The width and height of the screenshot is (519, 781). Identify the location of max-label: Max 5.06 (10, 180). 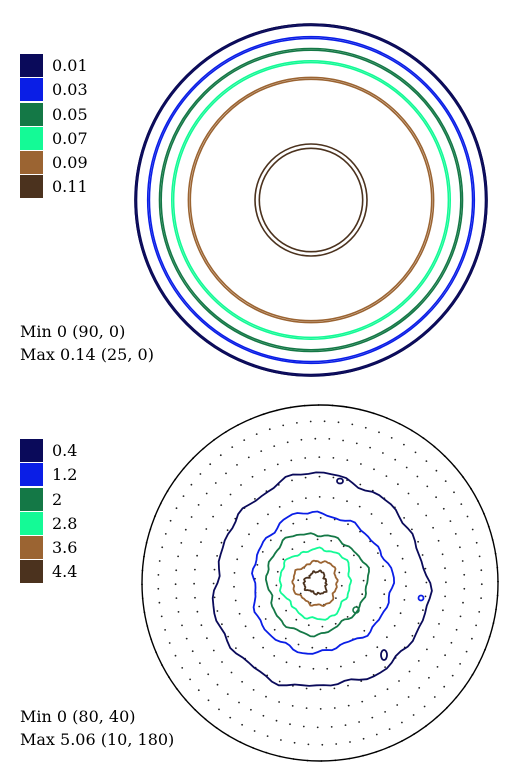
(97, 739).